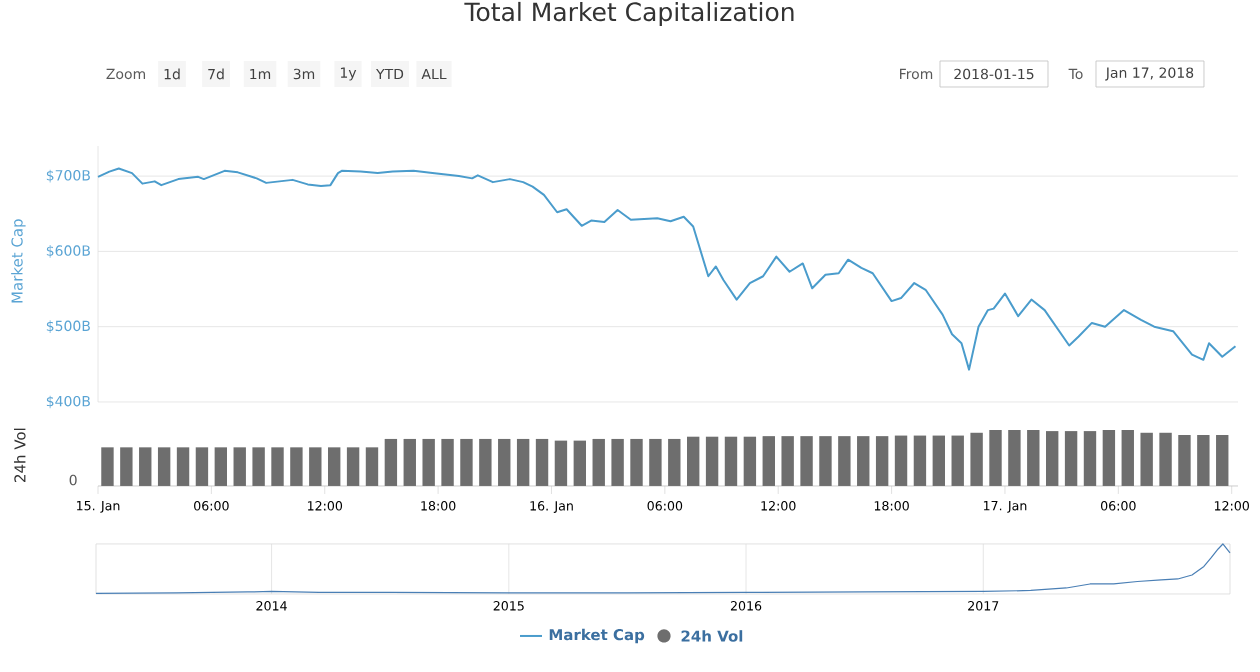  Describe the element at coordinates (629, 14) in the screenshot. I see `chart-title: Total Market Capitalization` at that location.